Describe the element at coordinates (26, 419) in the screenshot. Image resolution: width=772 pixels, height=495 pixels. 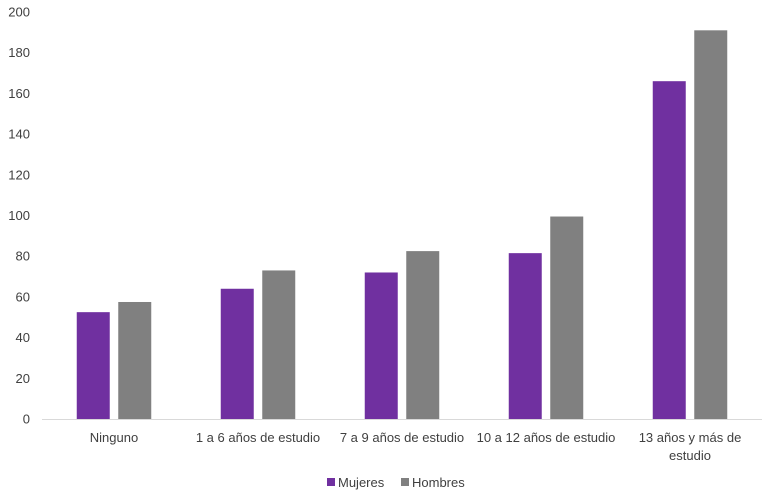
I see `y-tick-label: 0` at that location.